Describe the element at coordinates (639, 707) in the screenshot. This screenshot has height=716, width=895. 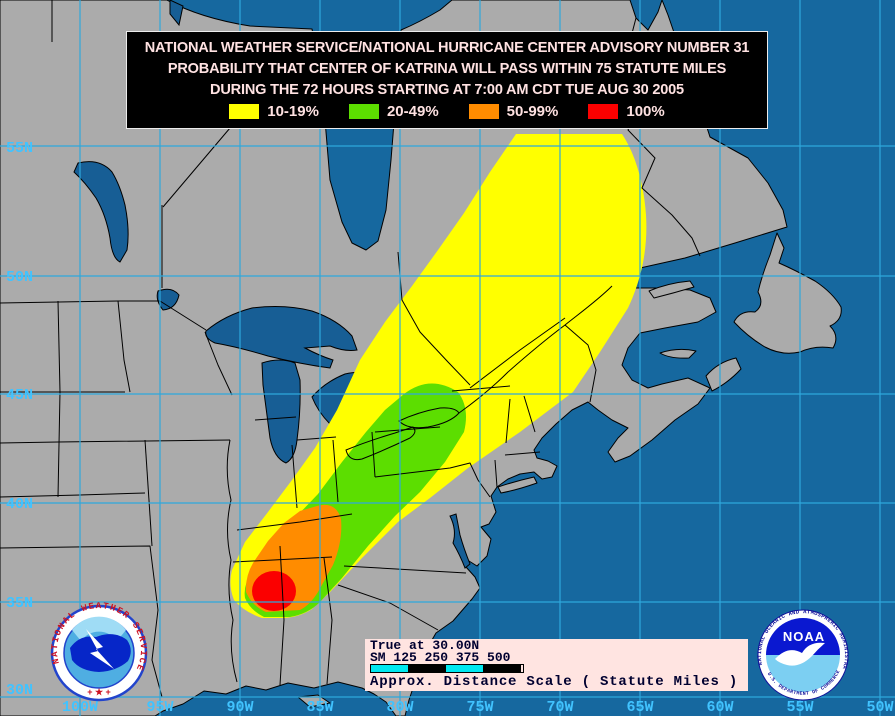
I see `lon-label: 65W` at that location.